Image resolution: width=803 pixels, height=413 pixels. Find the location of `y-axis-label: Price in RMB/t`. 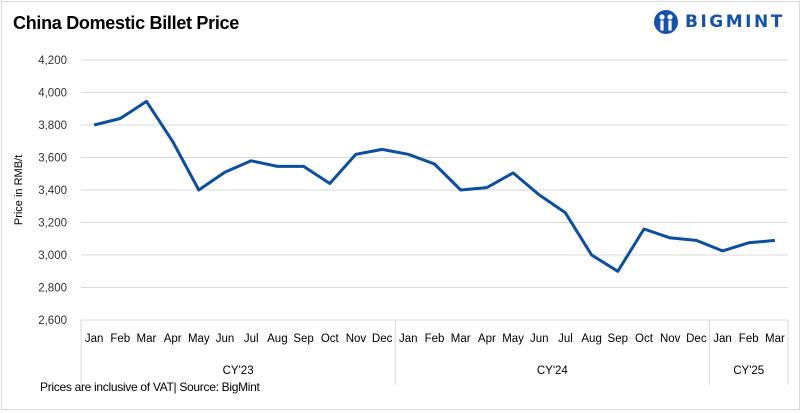

y-axis-label: Price in RMB/t is located at coordinates (19, 190).